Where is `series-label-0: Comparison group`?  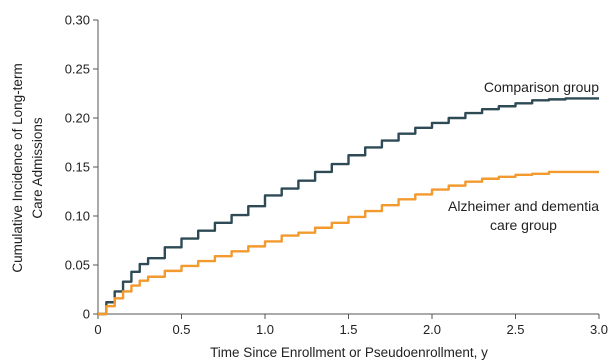 series-label-0: Comparison group is located at coordinates (541, 87).